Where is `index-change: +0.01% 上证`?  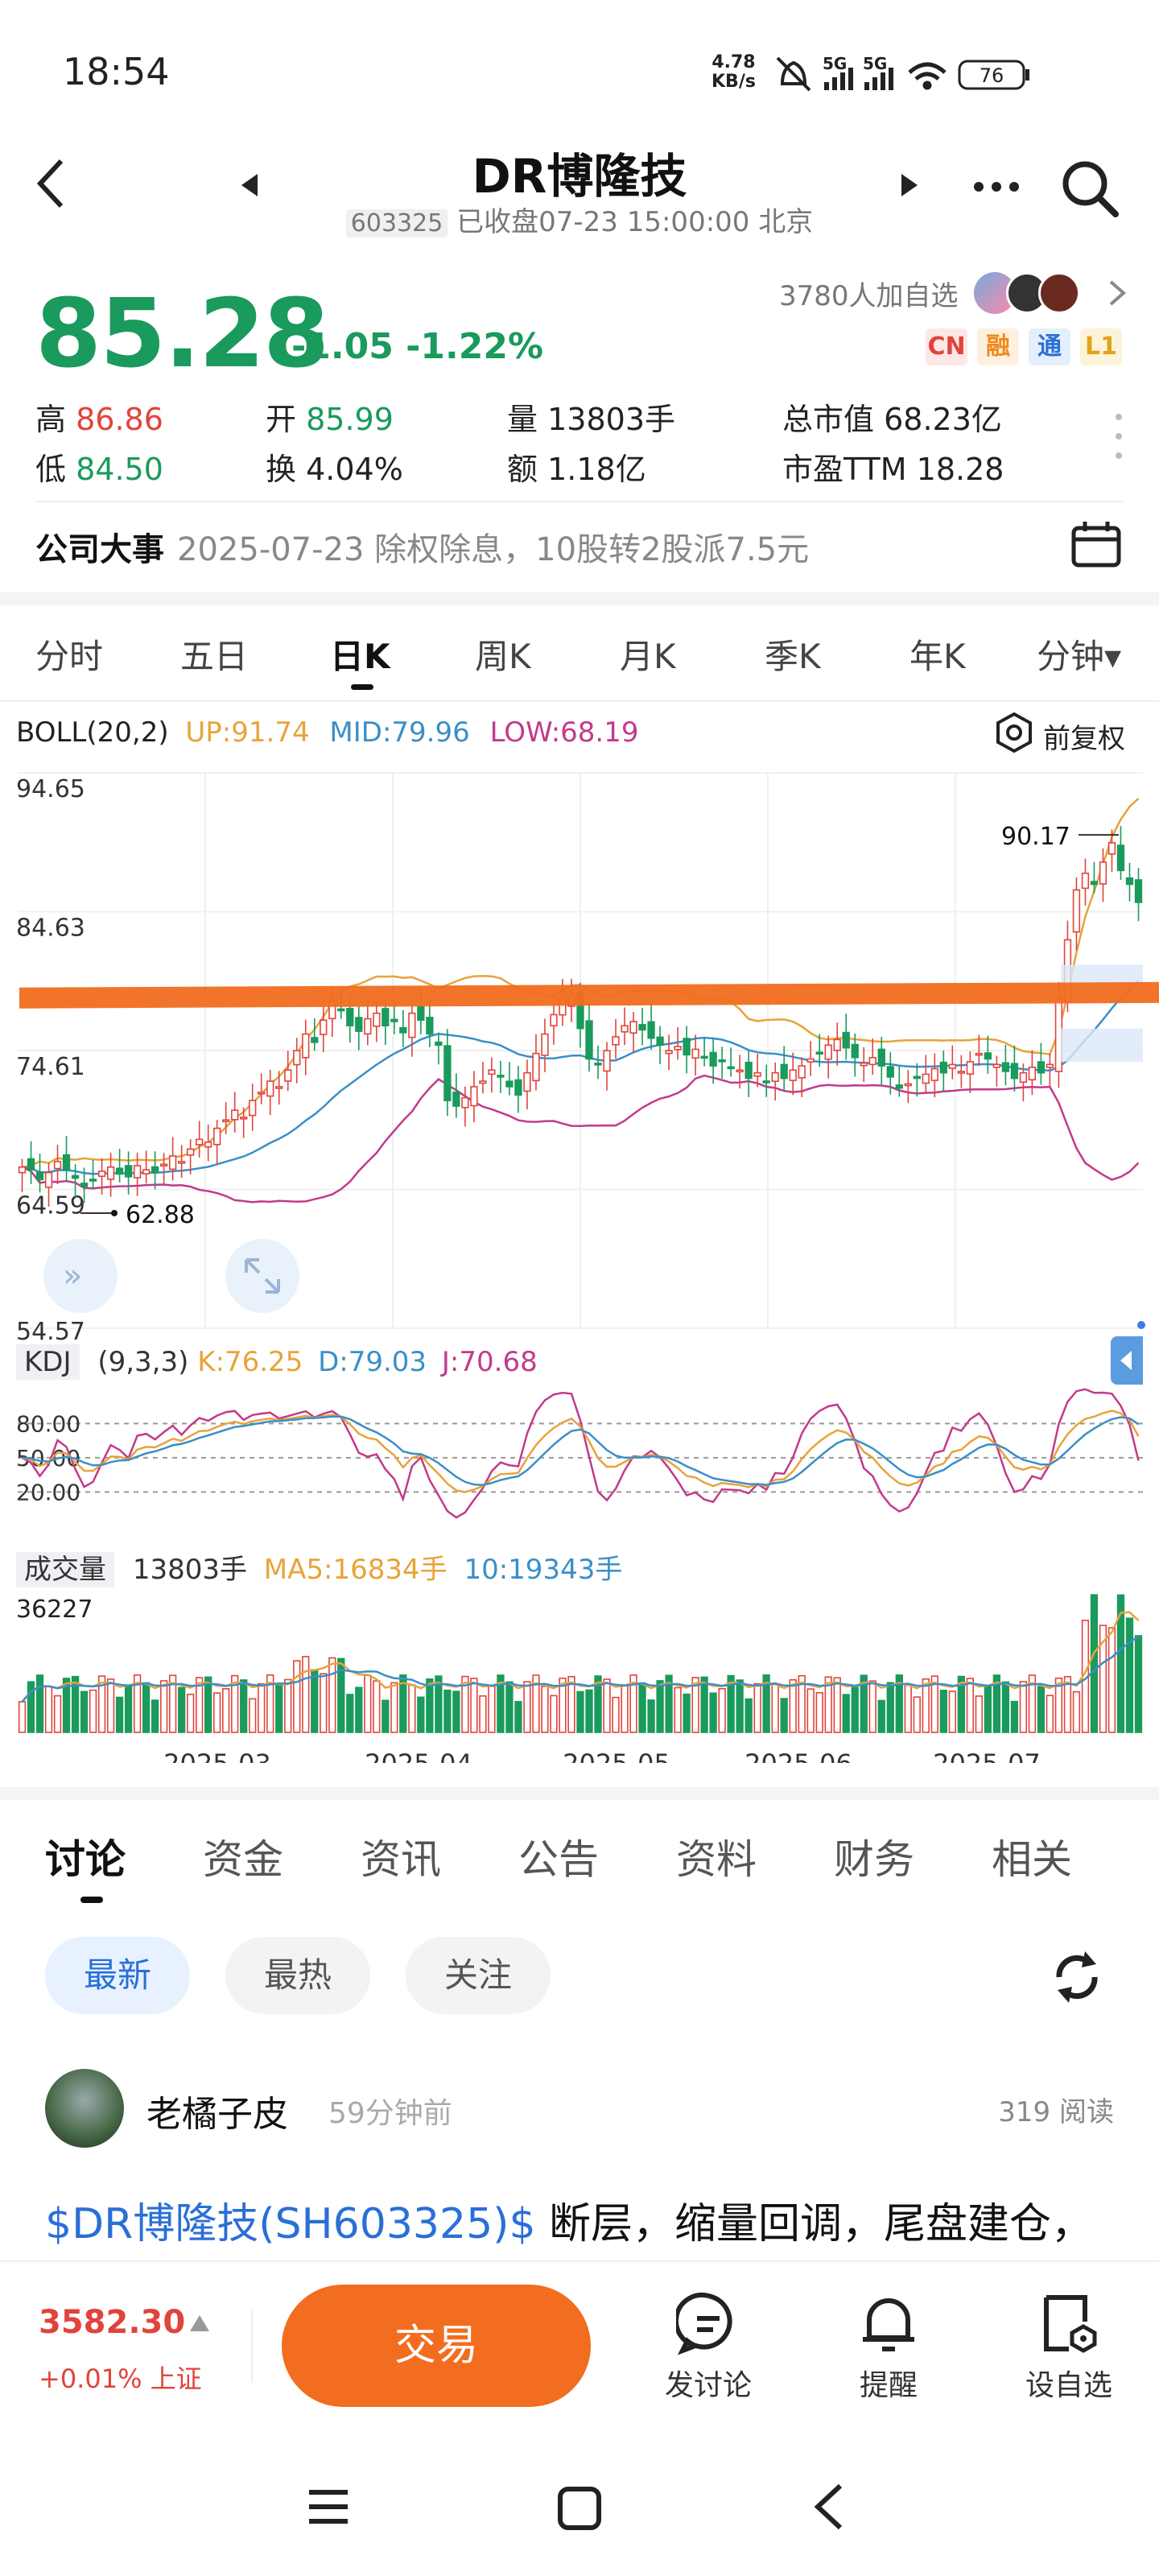
index-change: +0.01% 上证 is located at coordinates (120, 2378).